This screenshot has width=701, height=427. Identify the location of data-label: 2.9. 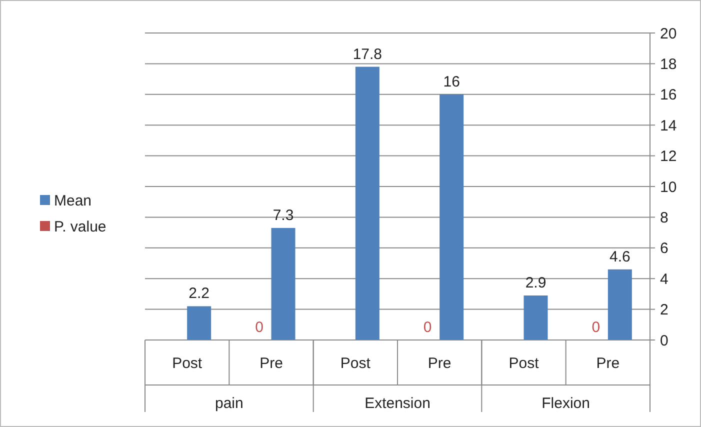
(535, 283).